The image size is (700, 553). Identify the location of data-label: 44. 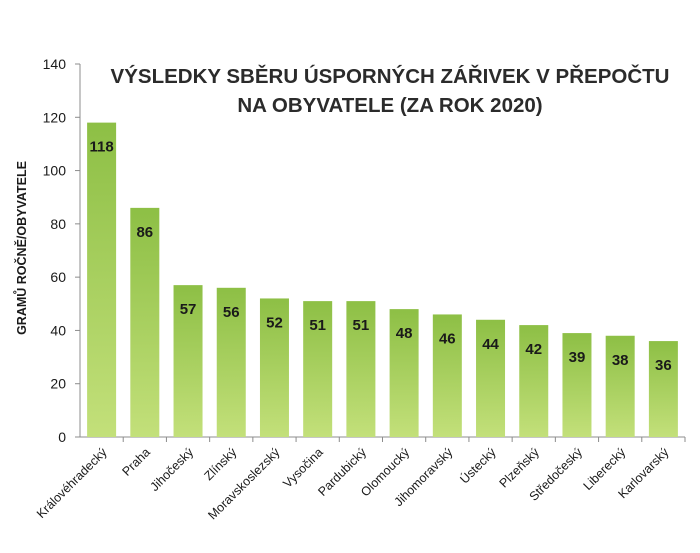
(490, 344).